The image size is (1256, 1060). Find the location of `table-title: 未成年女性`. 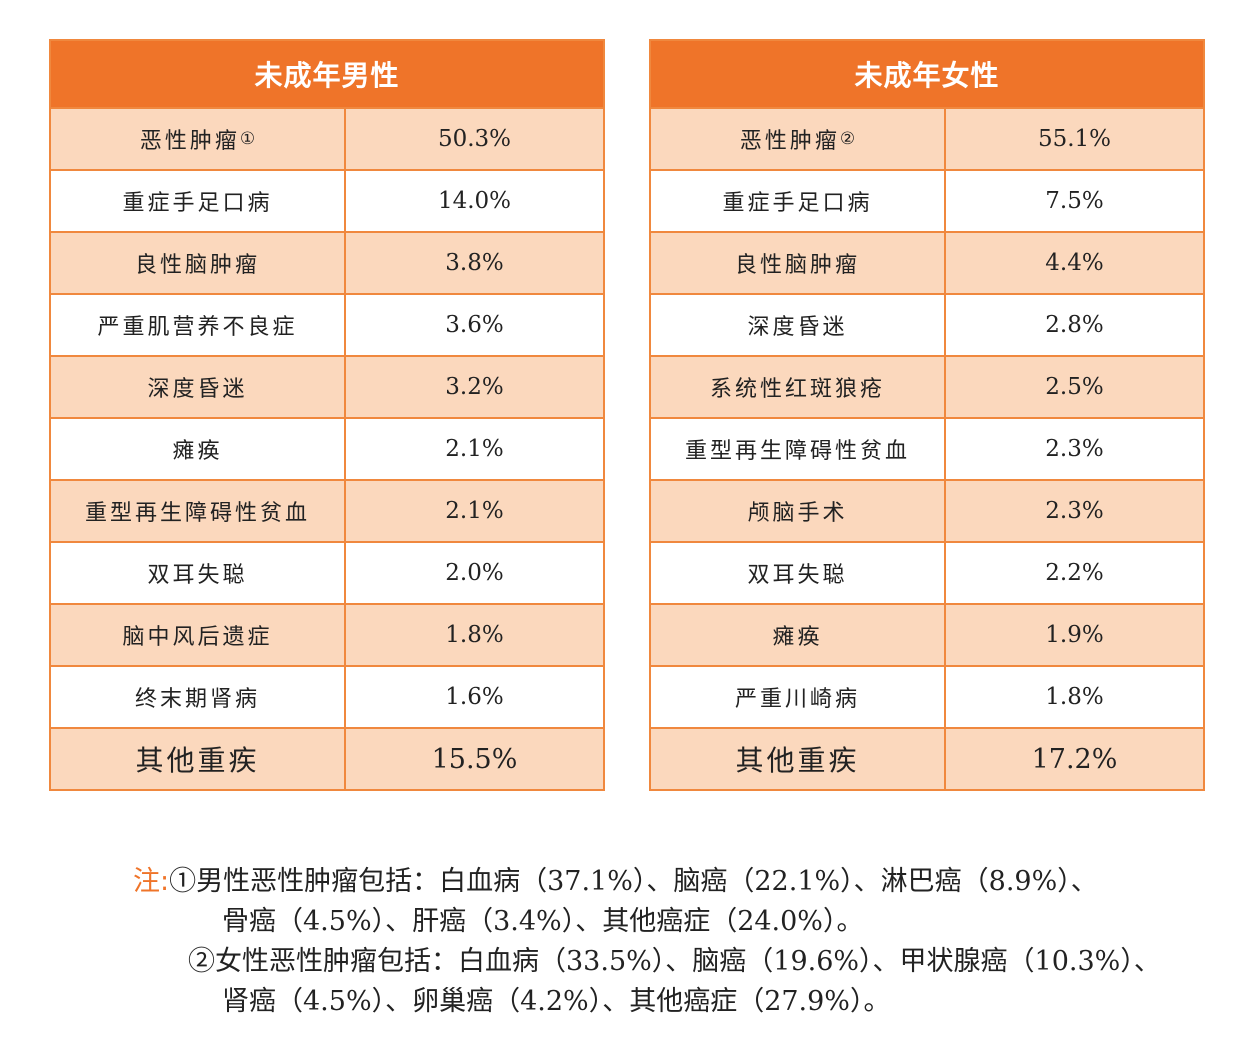

table-title: 未成年女性 is located at coordinates (927, 74).